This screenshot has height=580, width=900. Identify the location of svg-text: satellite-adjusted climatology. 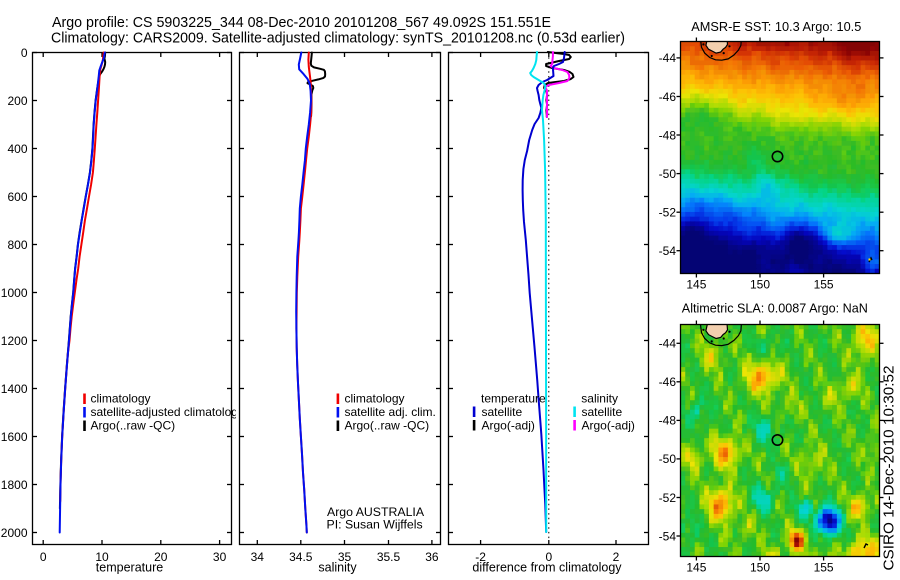
(167, 412).